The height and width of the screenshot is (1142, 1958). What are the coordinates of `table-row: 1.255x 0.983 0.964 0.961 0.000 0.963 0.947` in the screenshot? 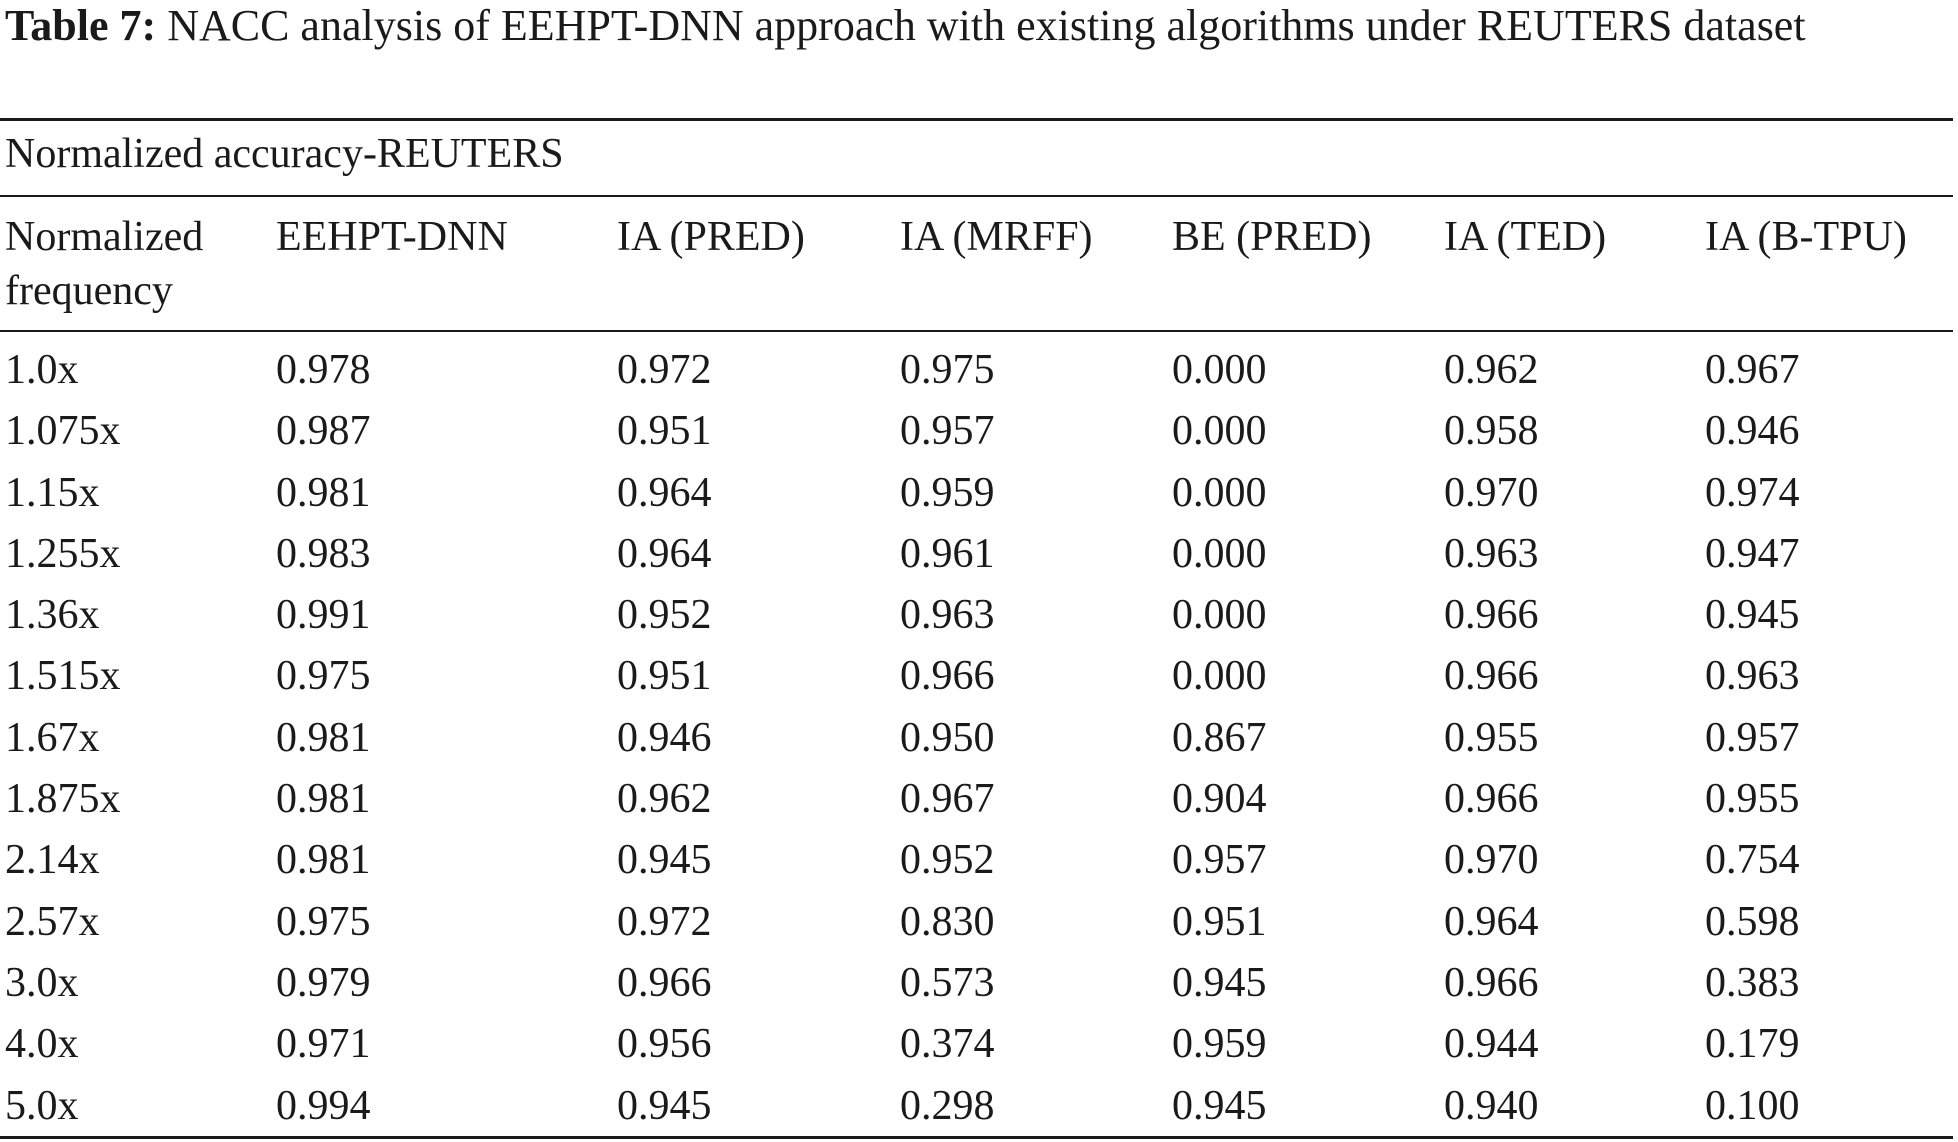 It's located at (976, 554).